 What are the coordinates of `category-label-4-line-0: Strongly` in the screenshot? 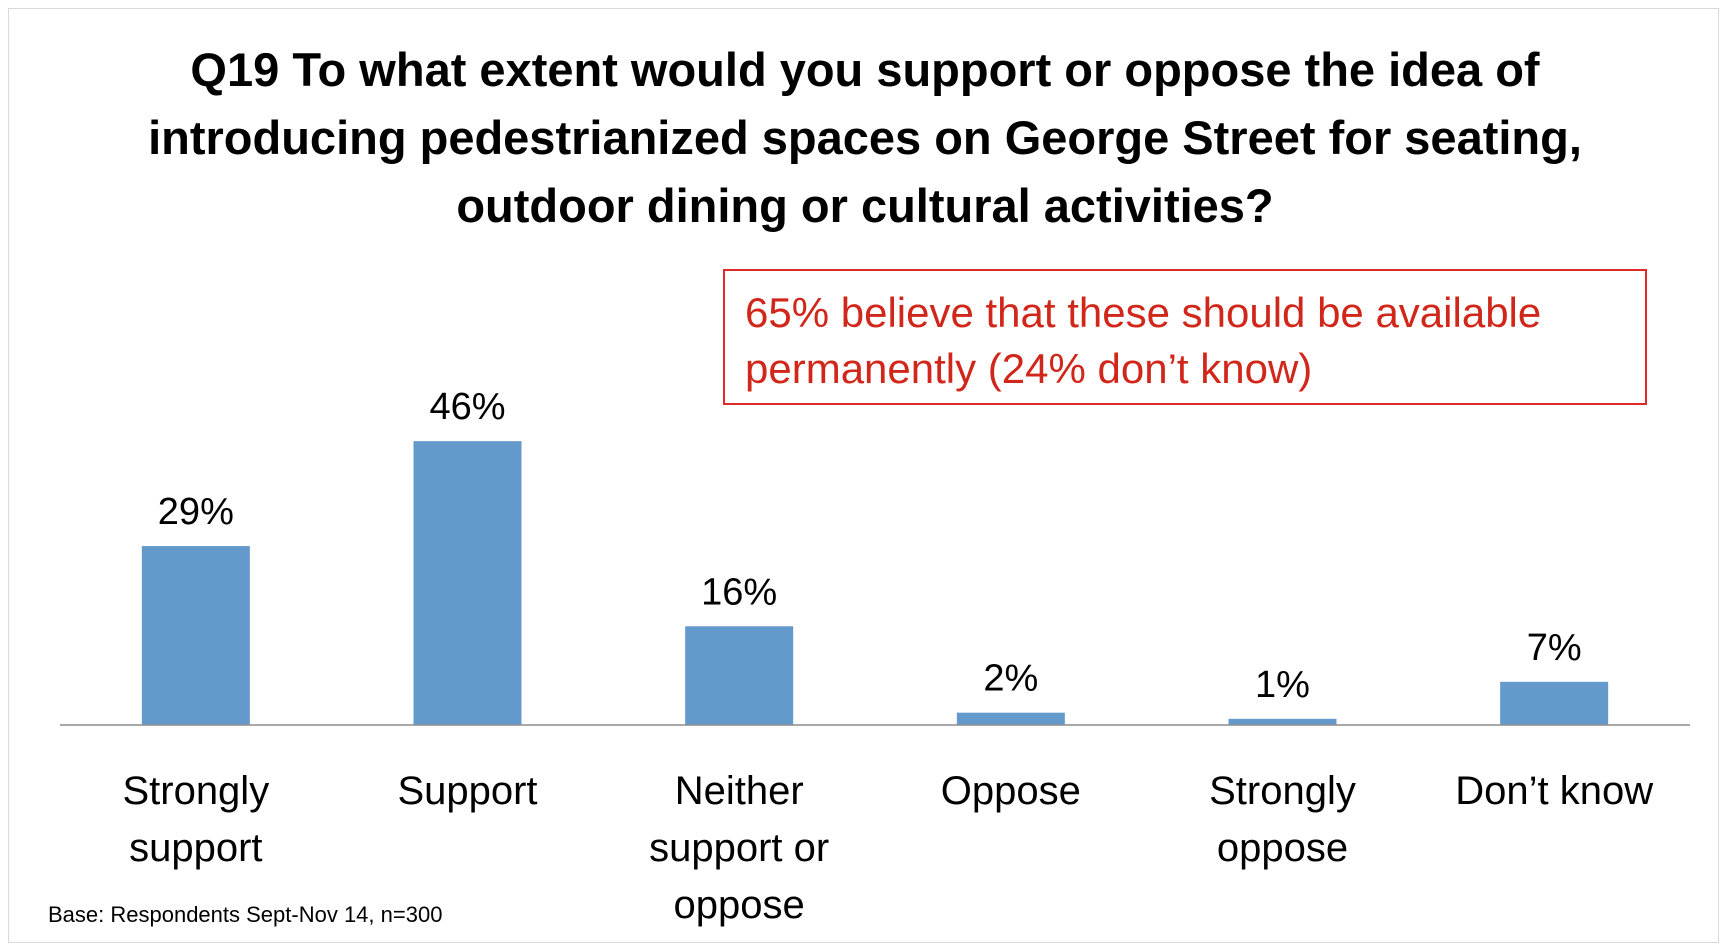 It's located at (1282, 791).